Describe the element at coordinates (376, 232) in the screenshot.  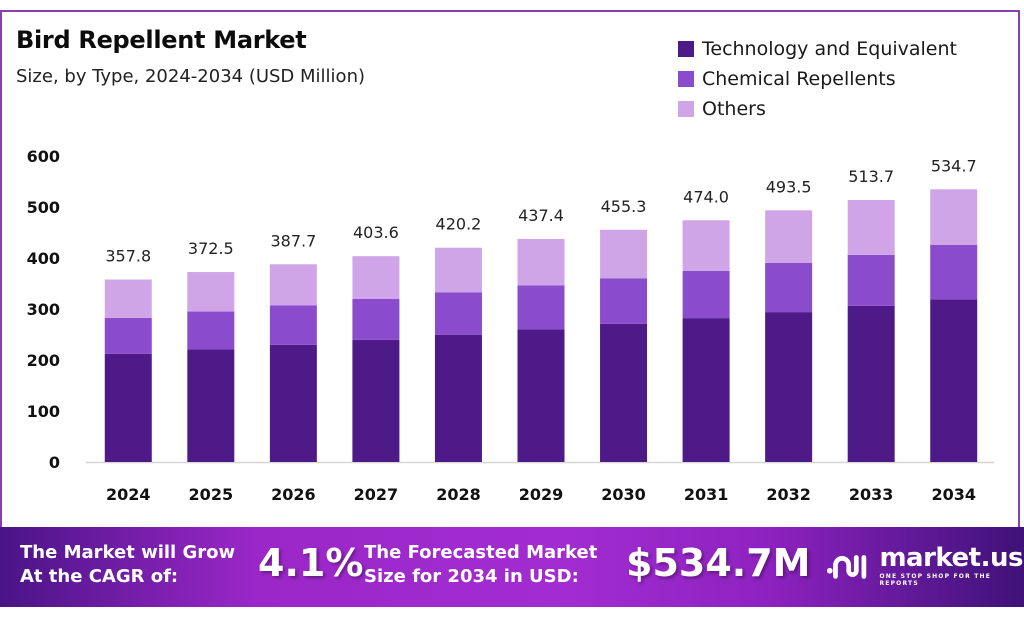
I see `bar-total-label: 403.6` at that location.